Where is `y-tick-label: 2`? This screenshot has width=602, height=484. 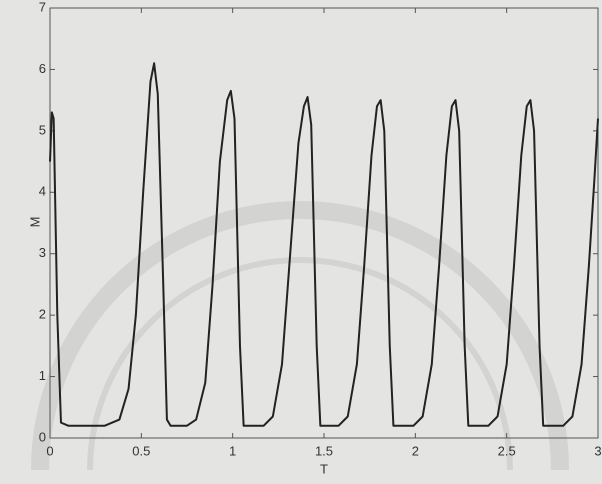
y-tick-label: 2 is located at coordinates (42, 314).